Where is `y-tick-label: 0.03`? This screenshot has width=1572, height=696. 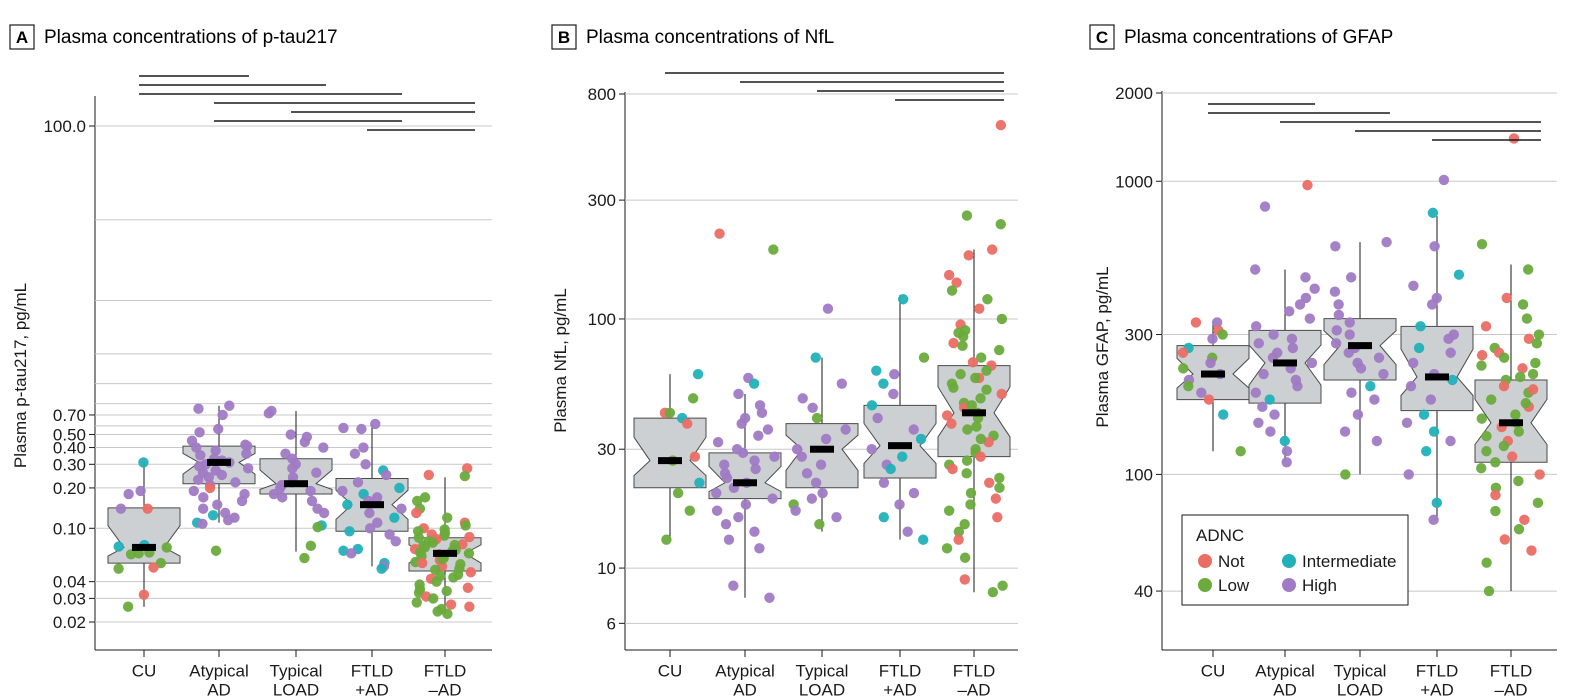 y-tick-label: 0.03 is located at coordinates (69, 598).